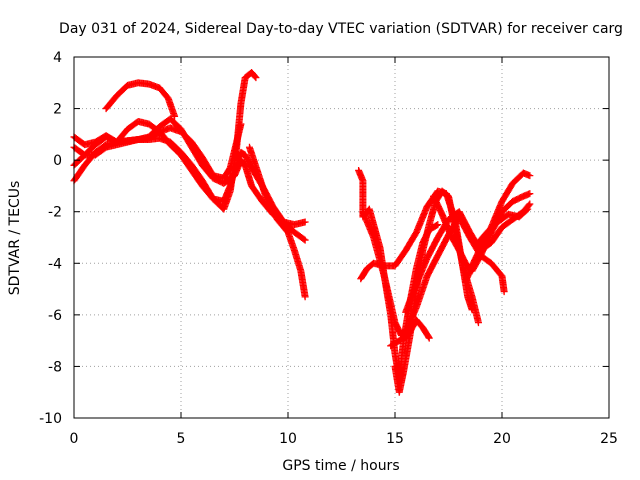  What do you see at coordinates (55, 264) in the screenshot?
I see `y-tick-label: -4` at bounding box center [55, 264].